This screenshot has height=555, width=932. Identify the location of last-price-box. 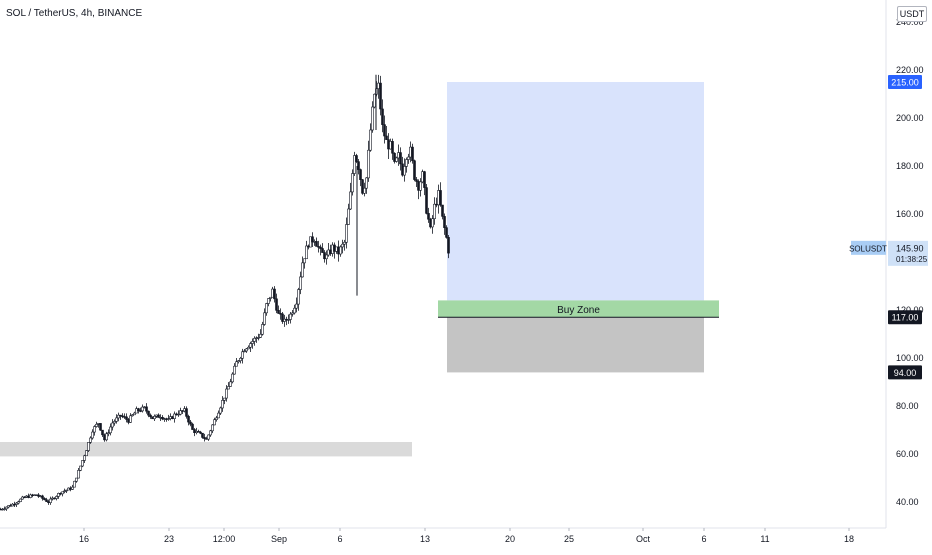
(908, 253).